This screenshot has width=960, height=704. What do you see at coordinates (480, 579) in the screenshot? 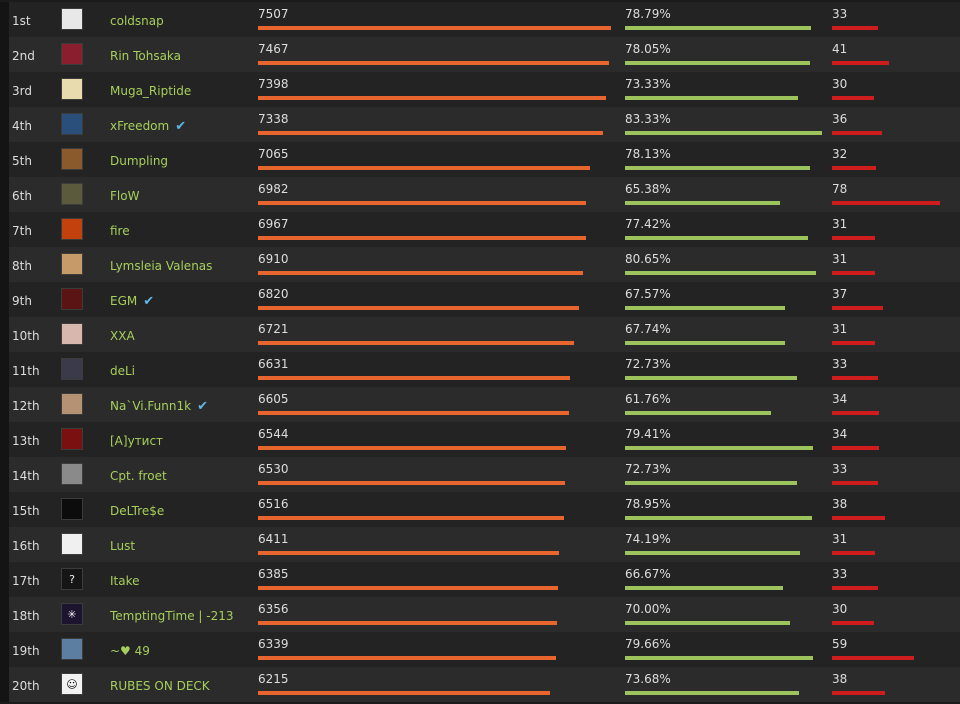
I see `table-row: 17th? Itake 6385 66.67% 33` at bounding box center [480, 579].